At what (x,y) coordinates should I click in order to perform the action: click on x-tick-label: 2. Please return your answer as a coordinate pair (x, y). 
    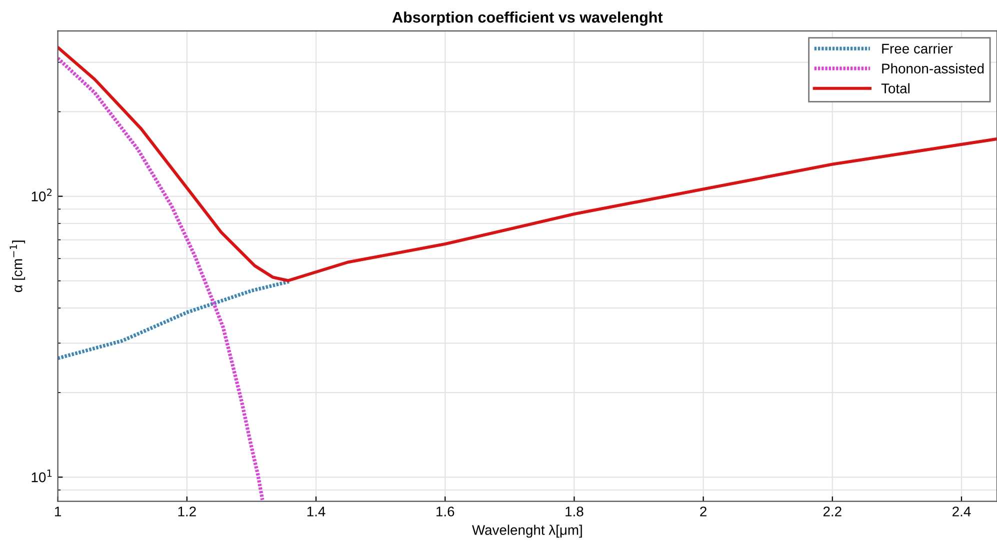
    Looking at the image, I should click on (703, 511).